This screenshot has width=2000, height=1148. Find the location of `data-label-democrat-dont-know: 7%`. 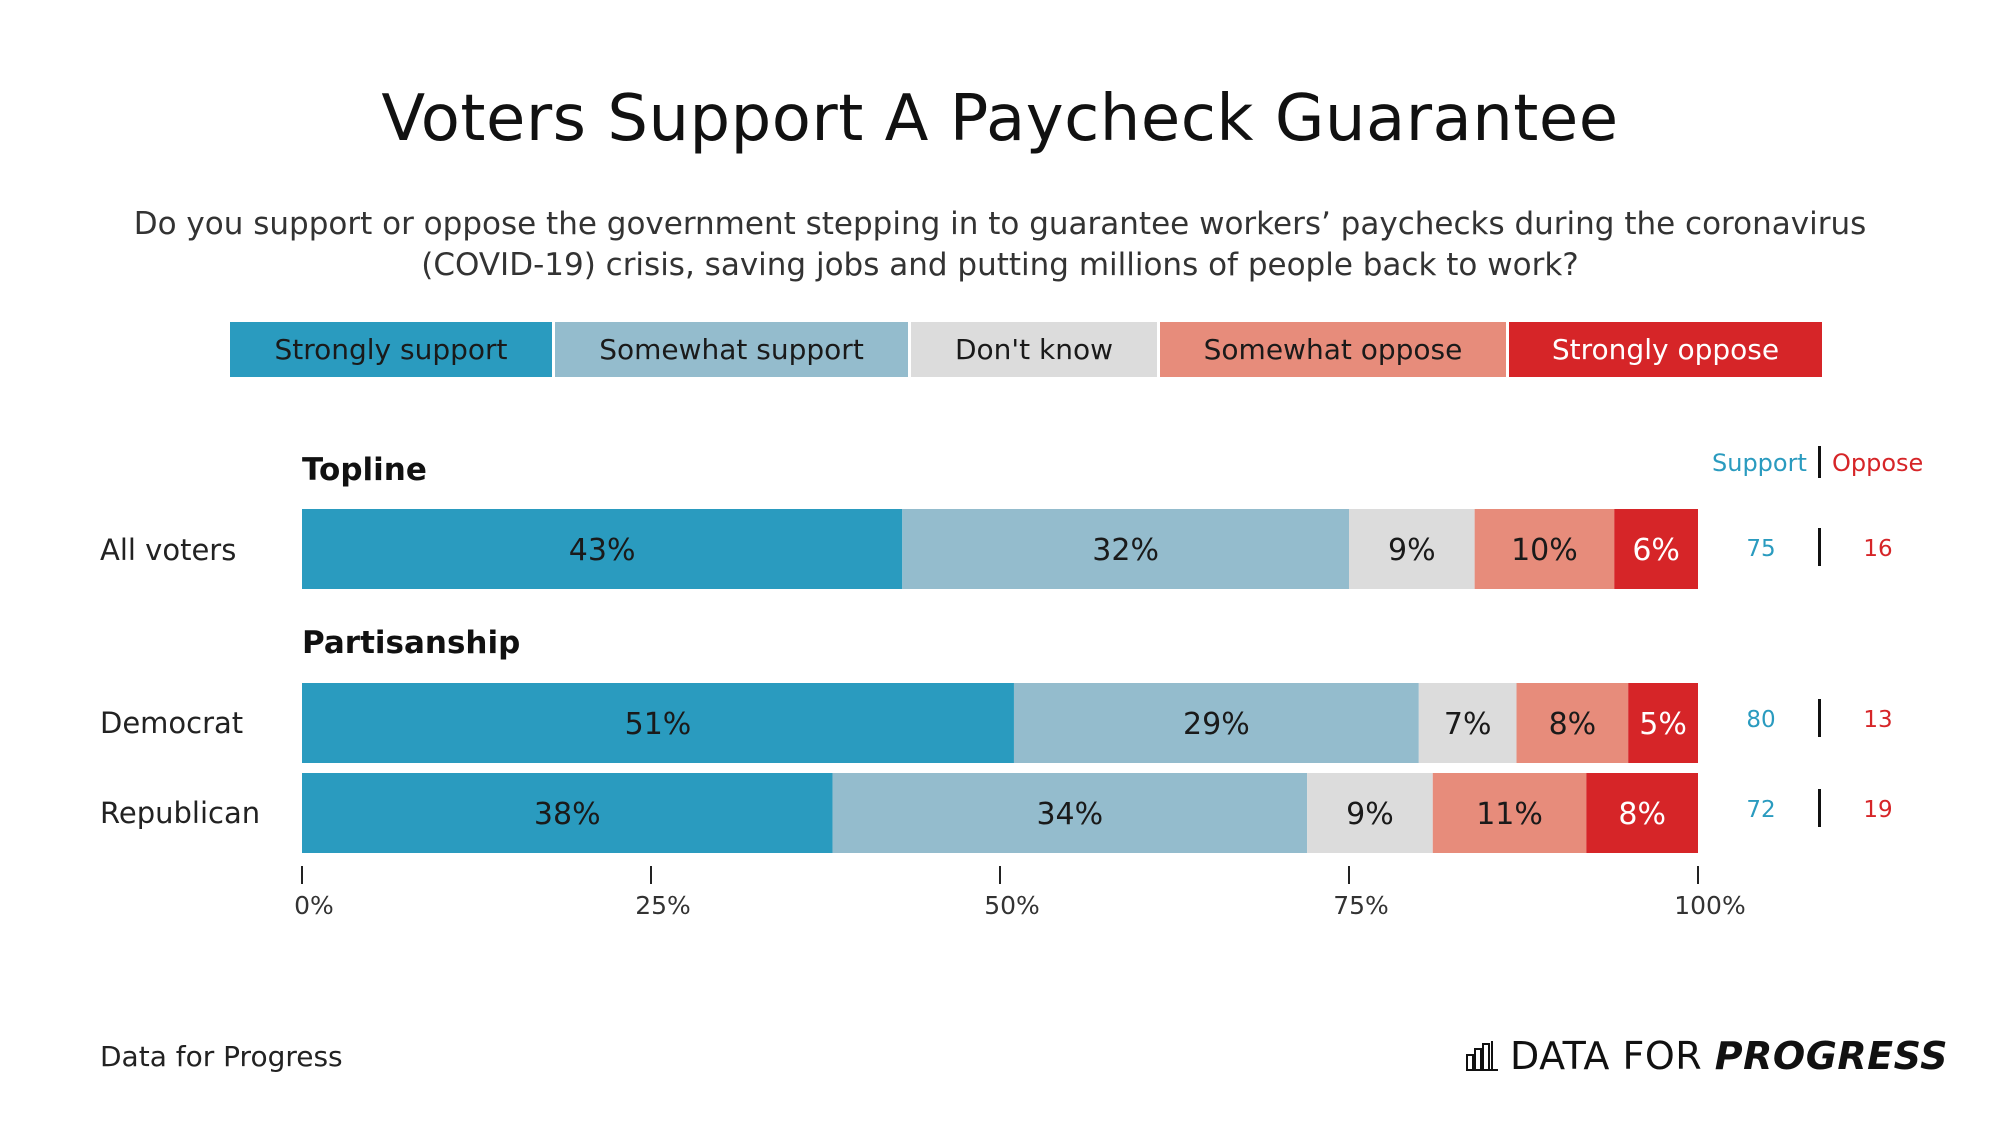

data-label-democrat-dont-know: 7% is located at coordinates (1468, 724).